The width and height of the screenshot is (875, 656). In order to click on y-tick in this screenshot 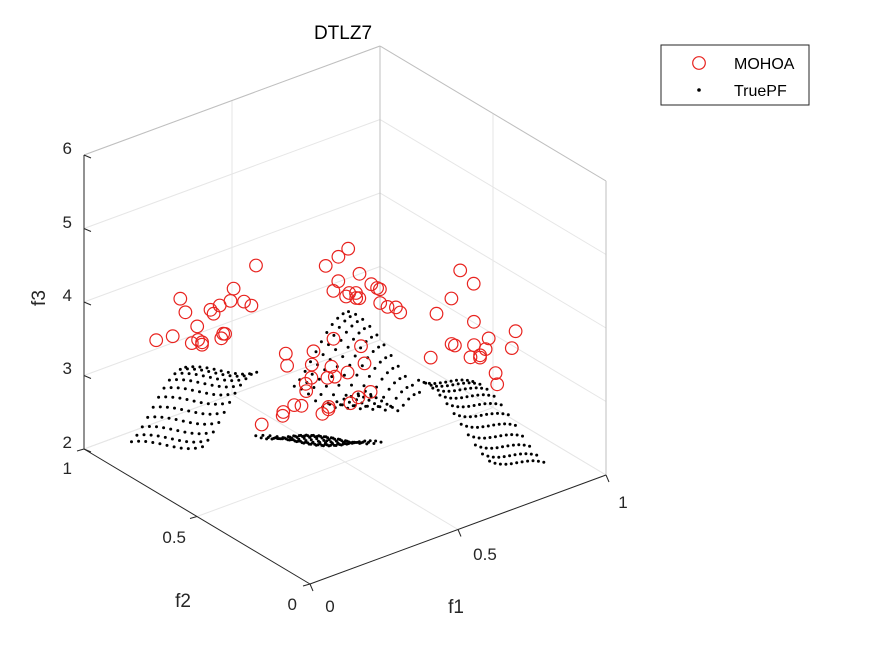, I will do `click(80, 450)`.